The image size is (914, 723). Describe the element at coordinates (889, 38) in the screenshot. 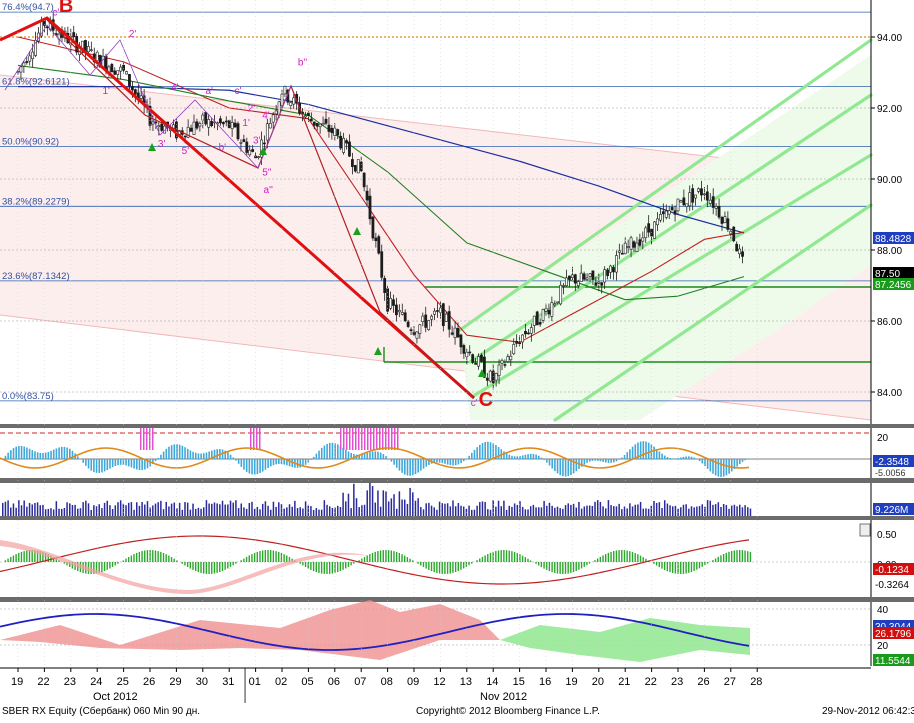

I see `price-axis-label: 94.00` at that location.